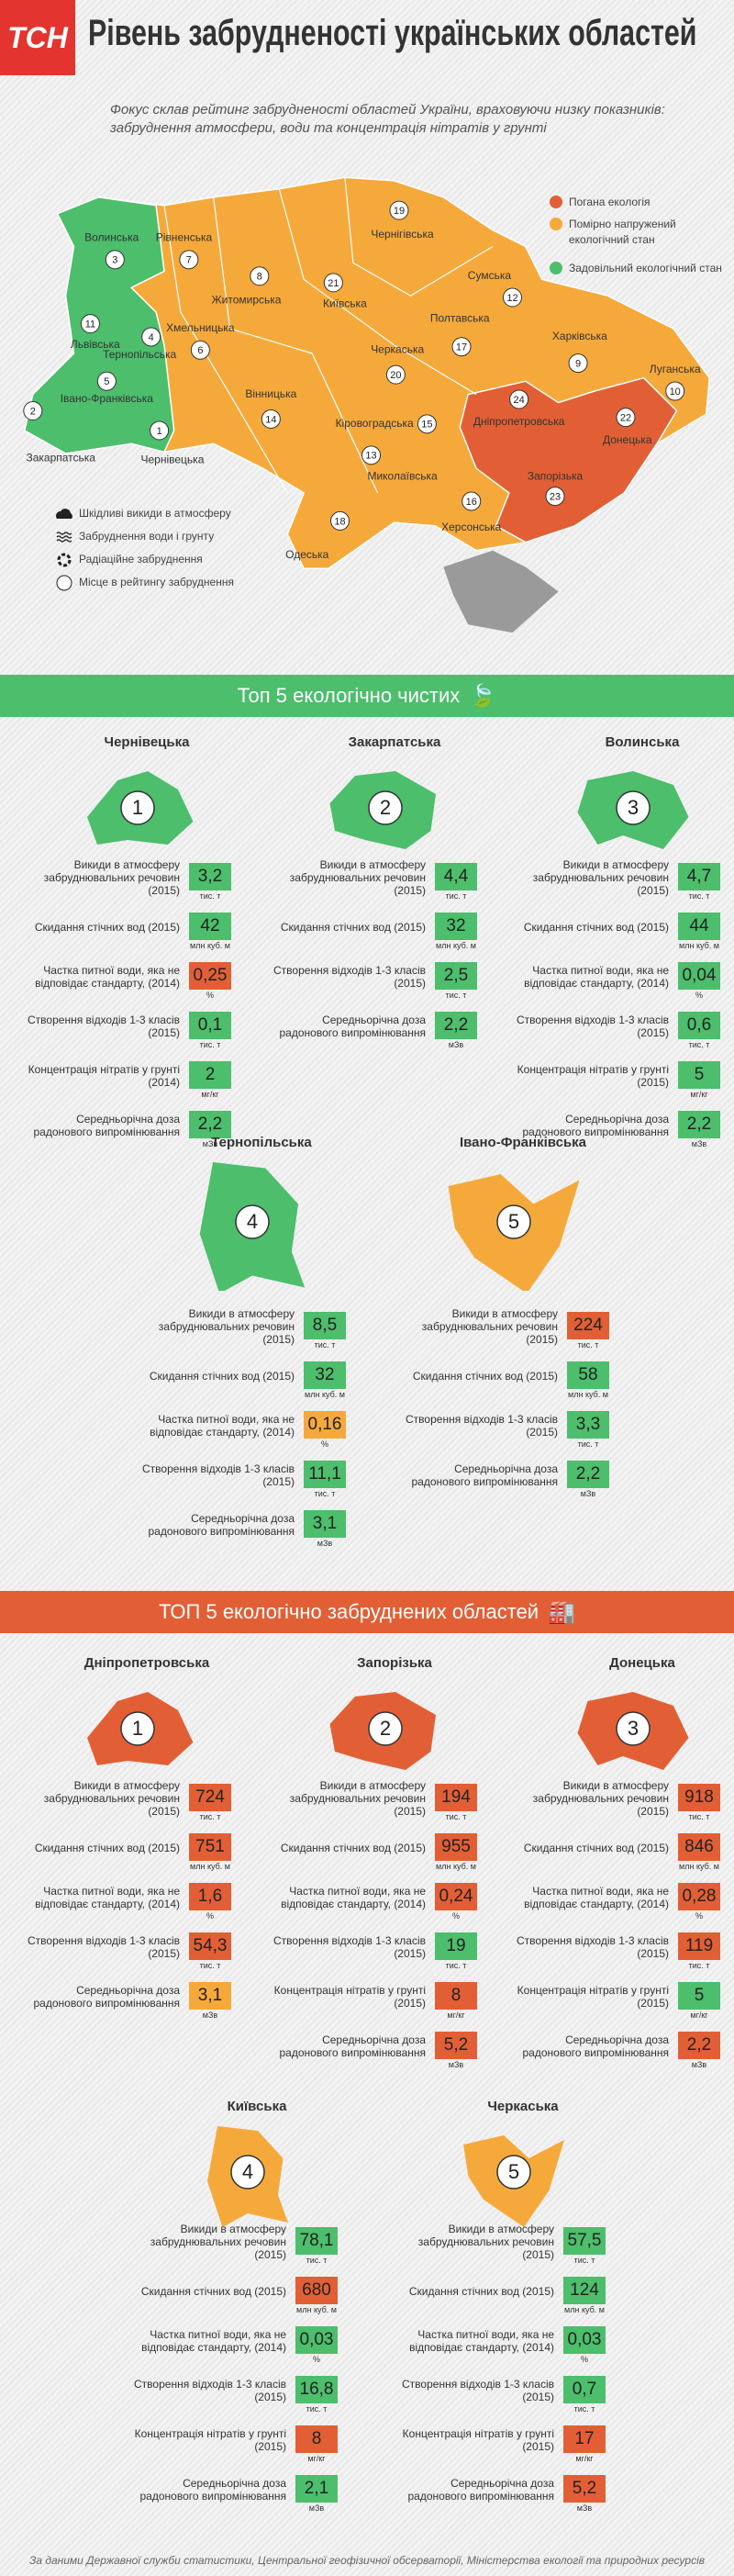  What do you see at coordinates (523, 2106) in the screenshot?
I see `region-name: Черкаська` at bounding box center [523, 2106].